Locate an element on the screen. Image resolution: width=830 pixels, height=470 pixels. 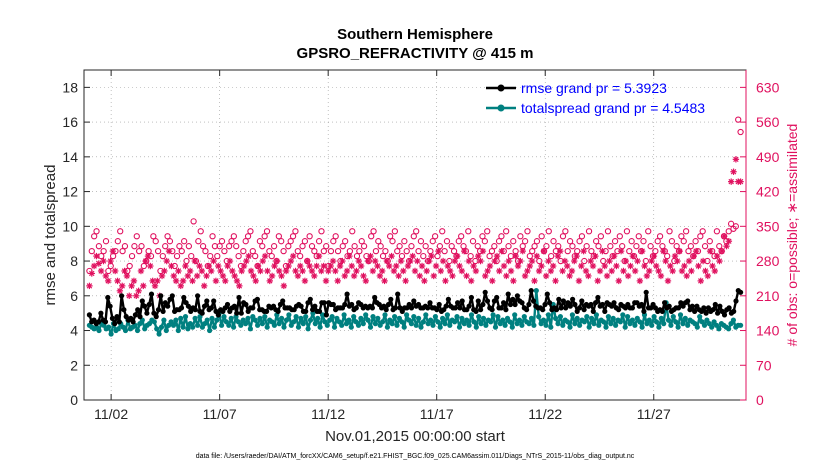
y-tick-label: 10 is located at coordinates (70, 226).